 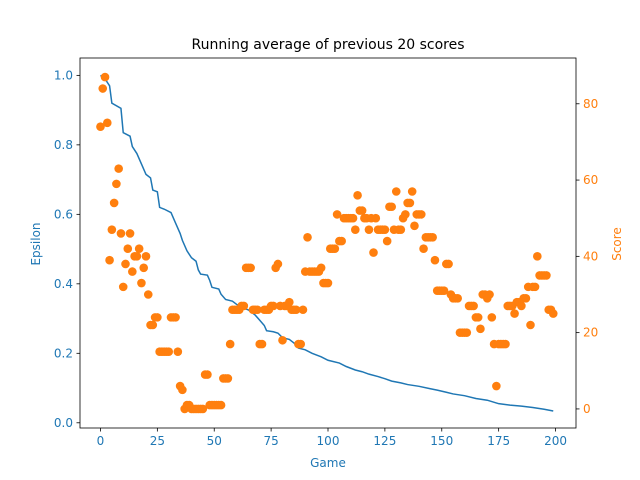 What do you see at coordinates (441, 441) in the screenshot?
I see `x-tick-label: 150` at bounding box center [441, 441].